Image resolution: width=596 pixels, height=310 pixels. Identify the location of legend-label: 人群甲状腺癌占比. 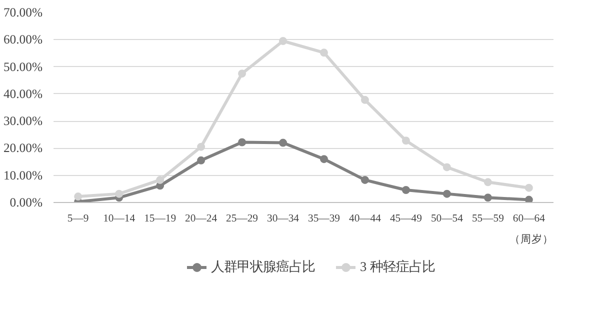
(263, 267).